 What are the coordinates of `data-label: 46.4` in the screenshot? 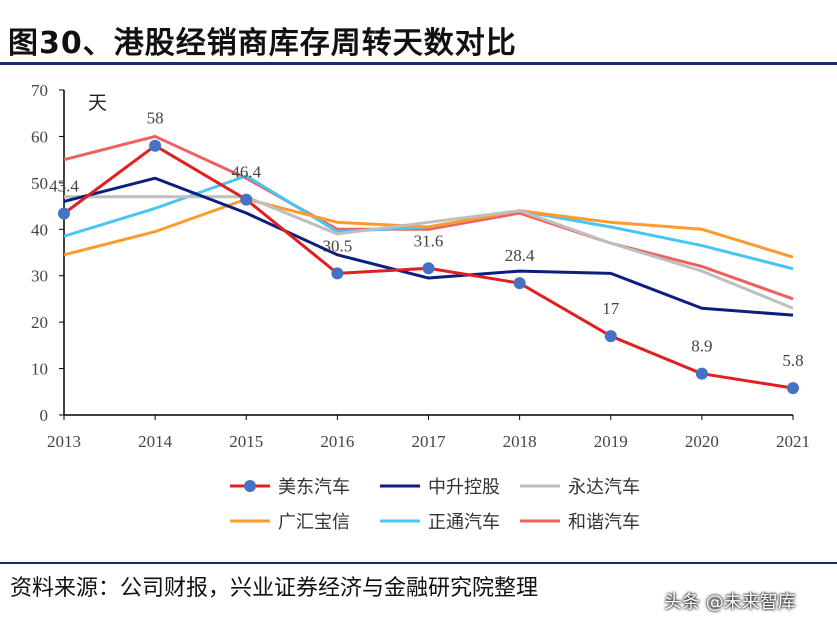 It's located at (246, 172).